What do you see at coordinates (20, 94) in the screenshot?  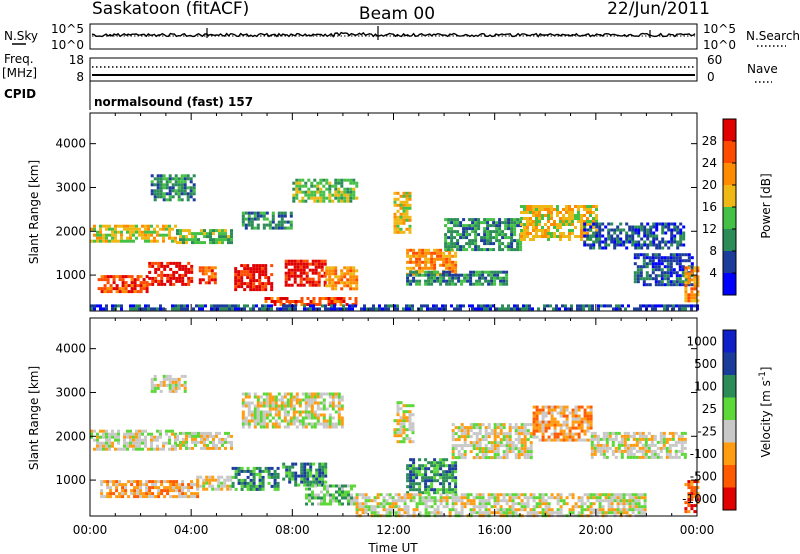 I see `cpid-label: CPID` at bounding box center [20, 94].